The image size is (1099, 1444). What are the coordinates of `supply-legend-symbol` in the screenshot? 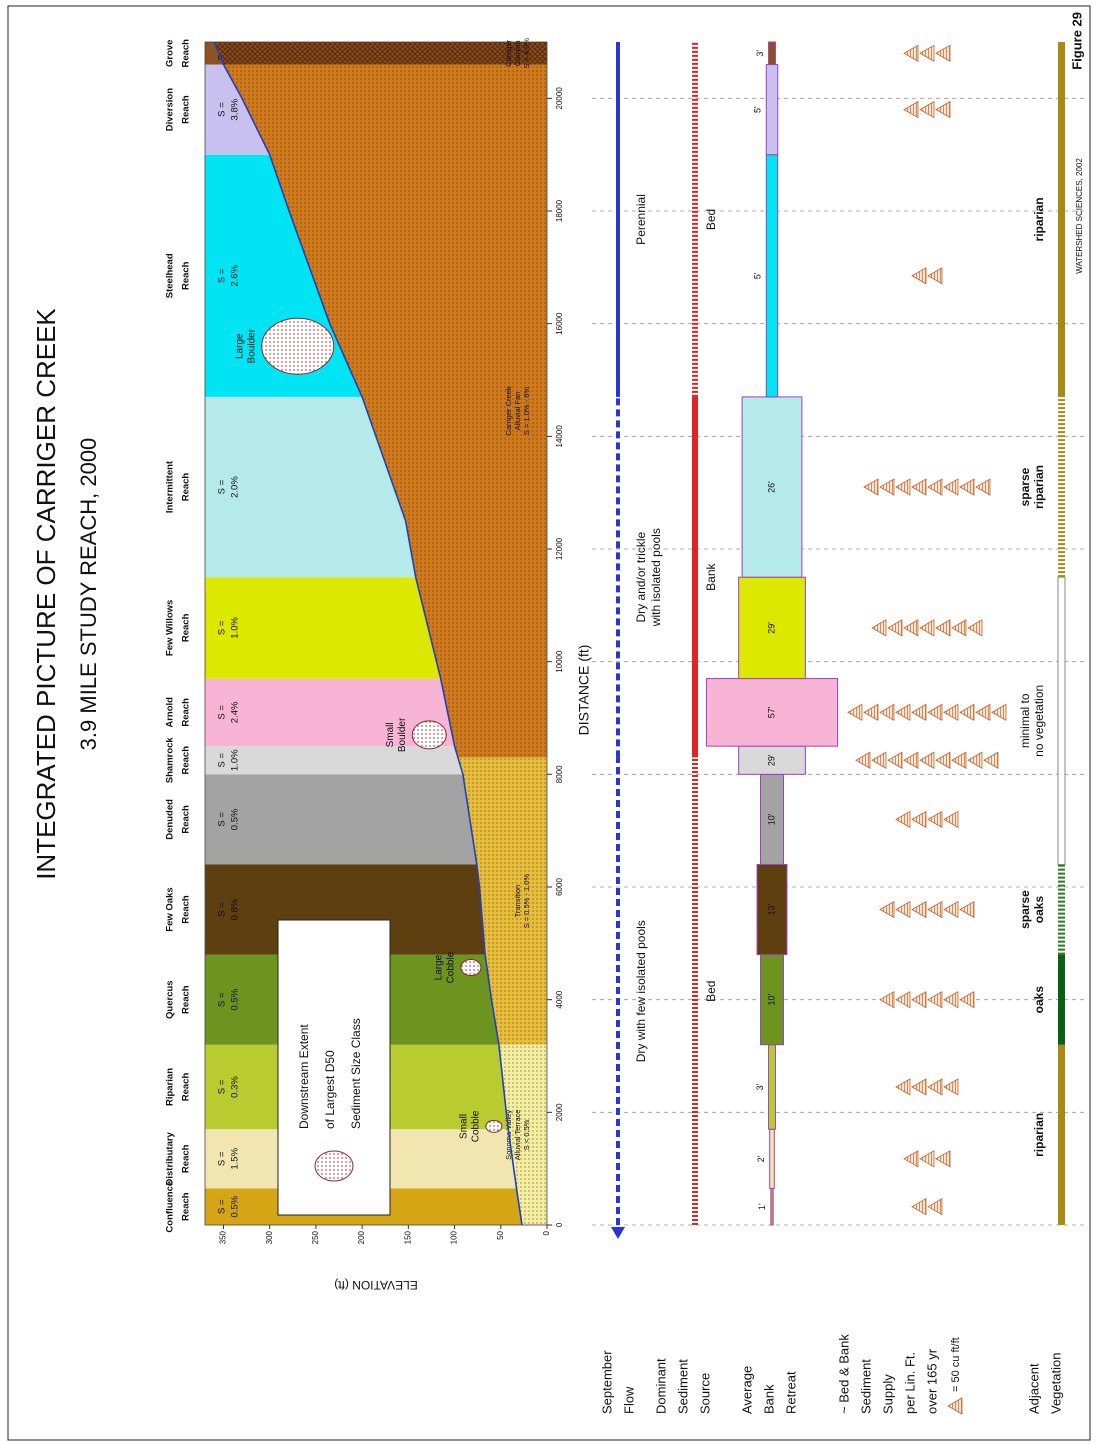 It's located at (955, 1406).